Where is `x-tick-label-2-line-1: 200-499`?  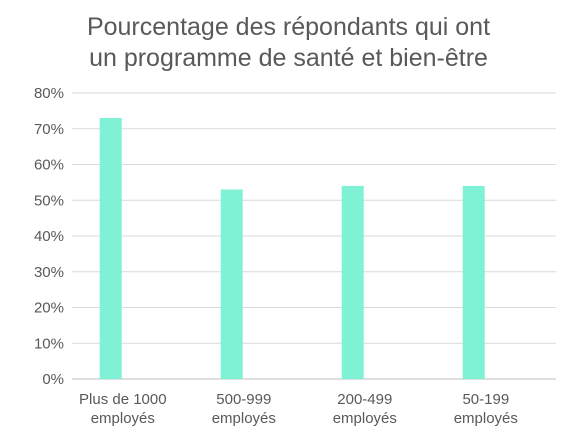 x-tick-label-2-line-1: 200-499 is located at coordinates (364, 399).